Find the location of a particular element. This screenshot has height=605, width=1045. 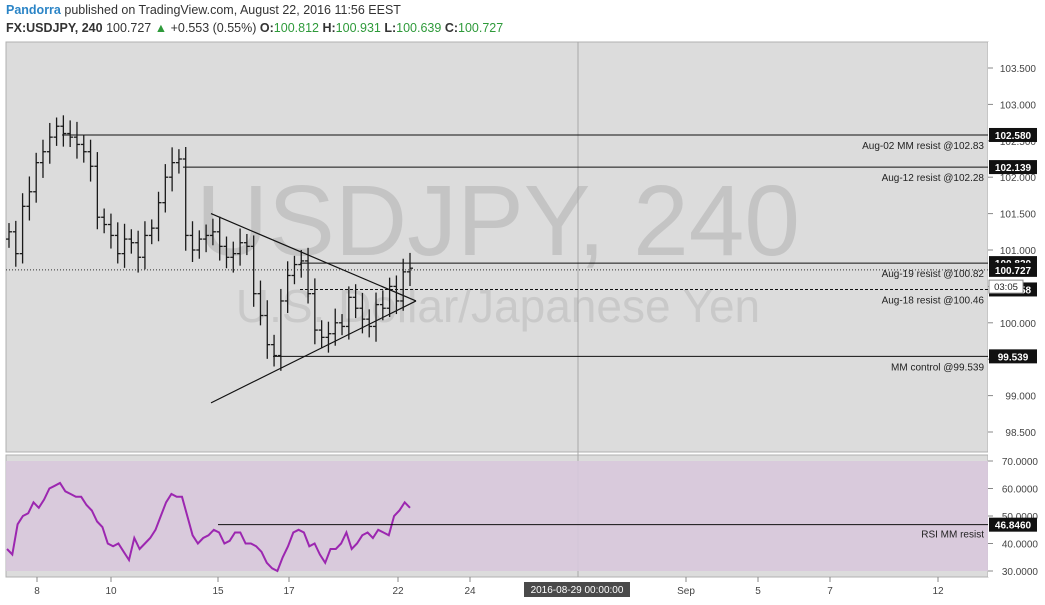

price-axis is located at coordinates (1015, 309).